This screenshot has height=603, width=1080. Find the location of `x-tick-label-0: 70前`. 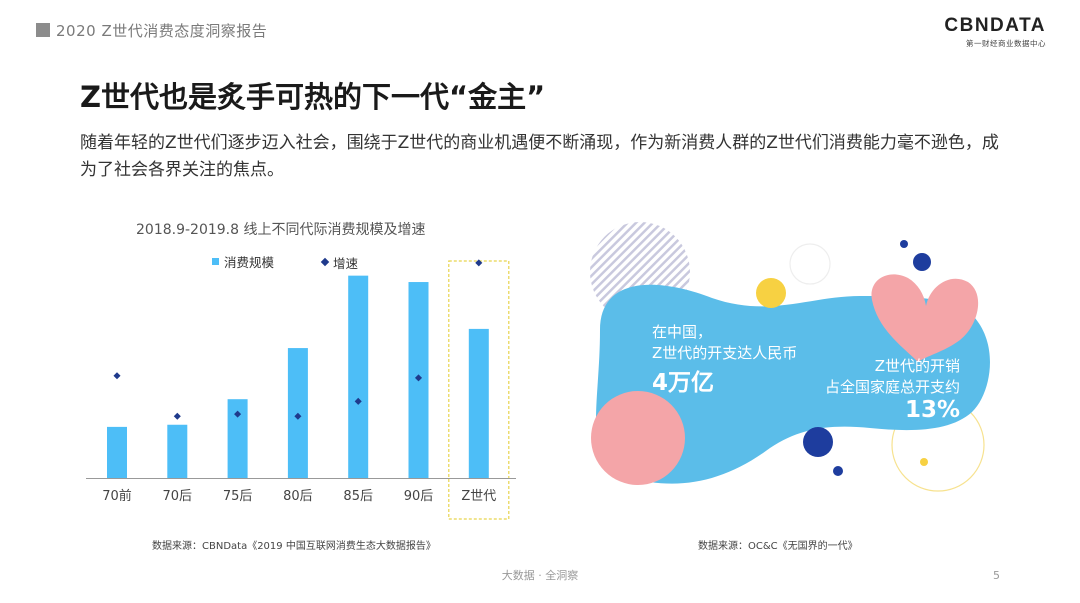

x-tick-label-0: 70前 is located at coordinates (117, 496).